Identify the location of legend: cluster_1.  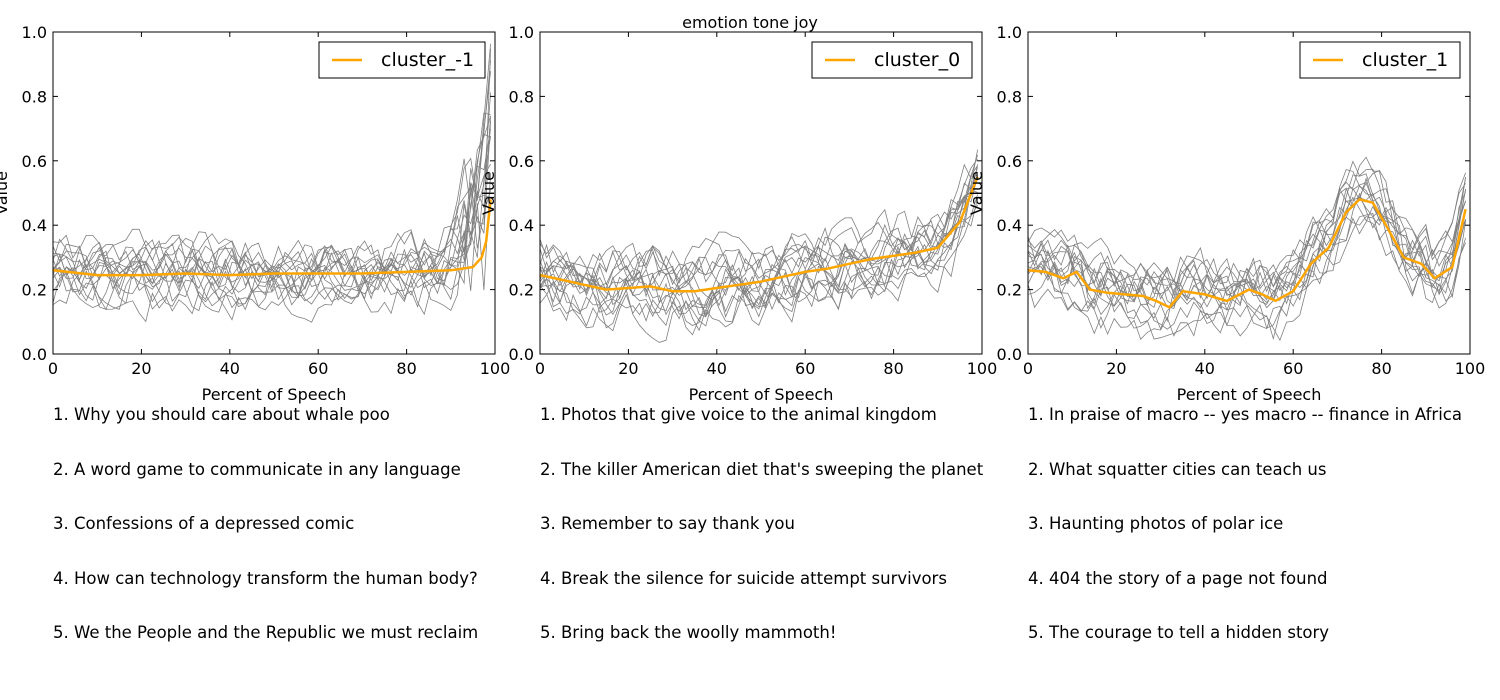
(1380, 60).